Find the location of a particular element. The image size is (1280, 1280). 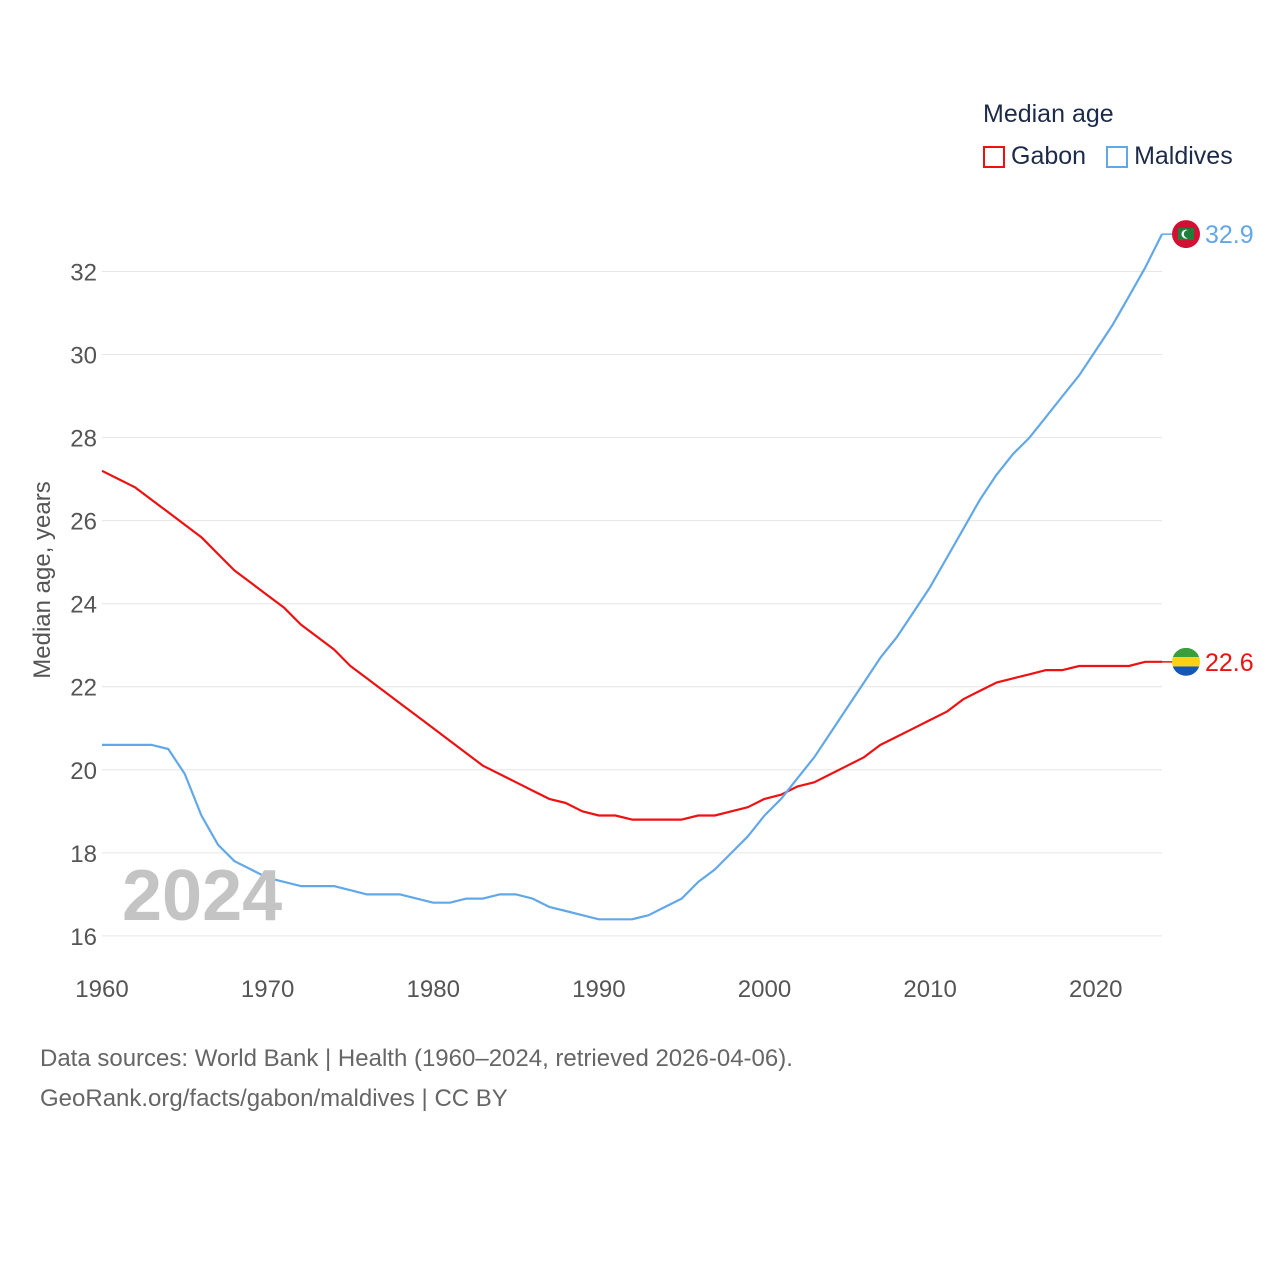

x-tick-label-1970: 1970 is located at coordinates (267, 989).